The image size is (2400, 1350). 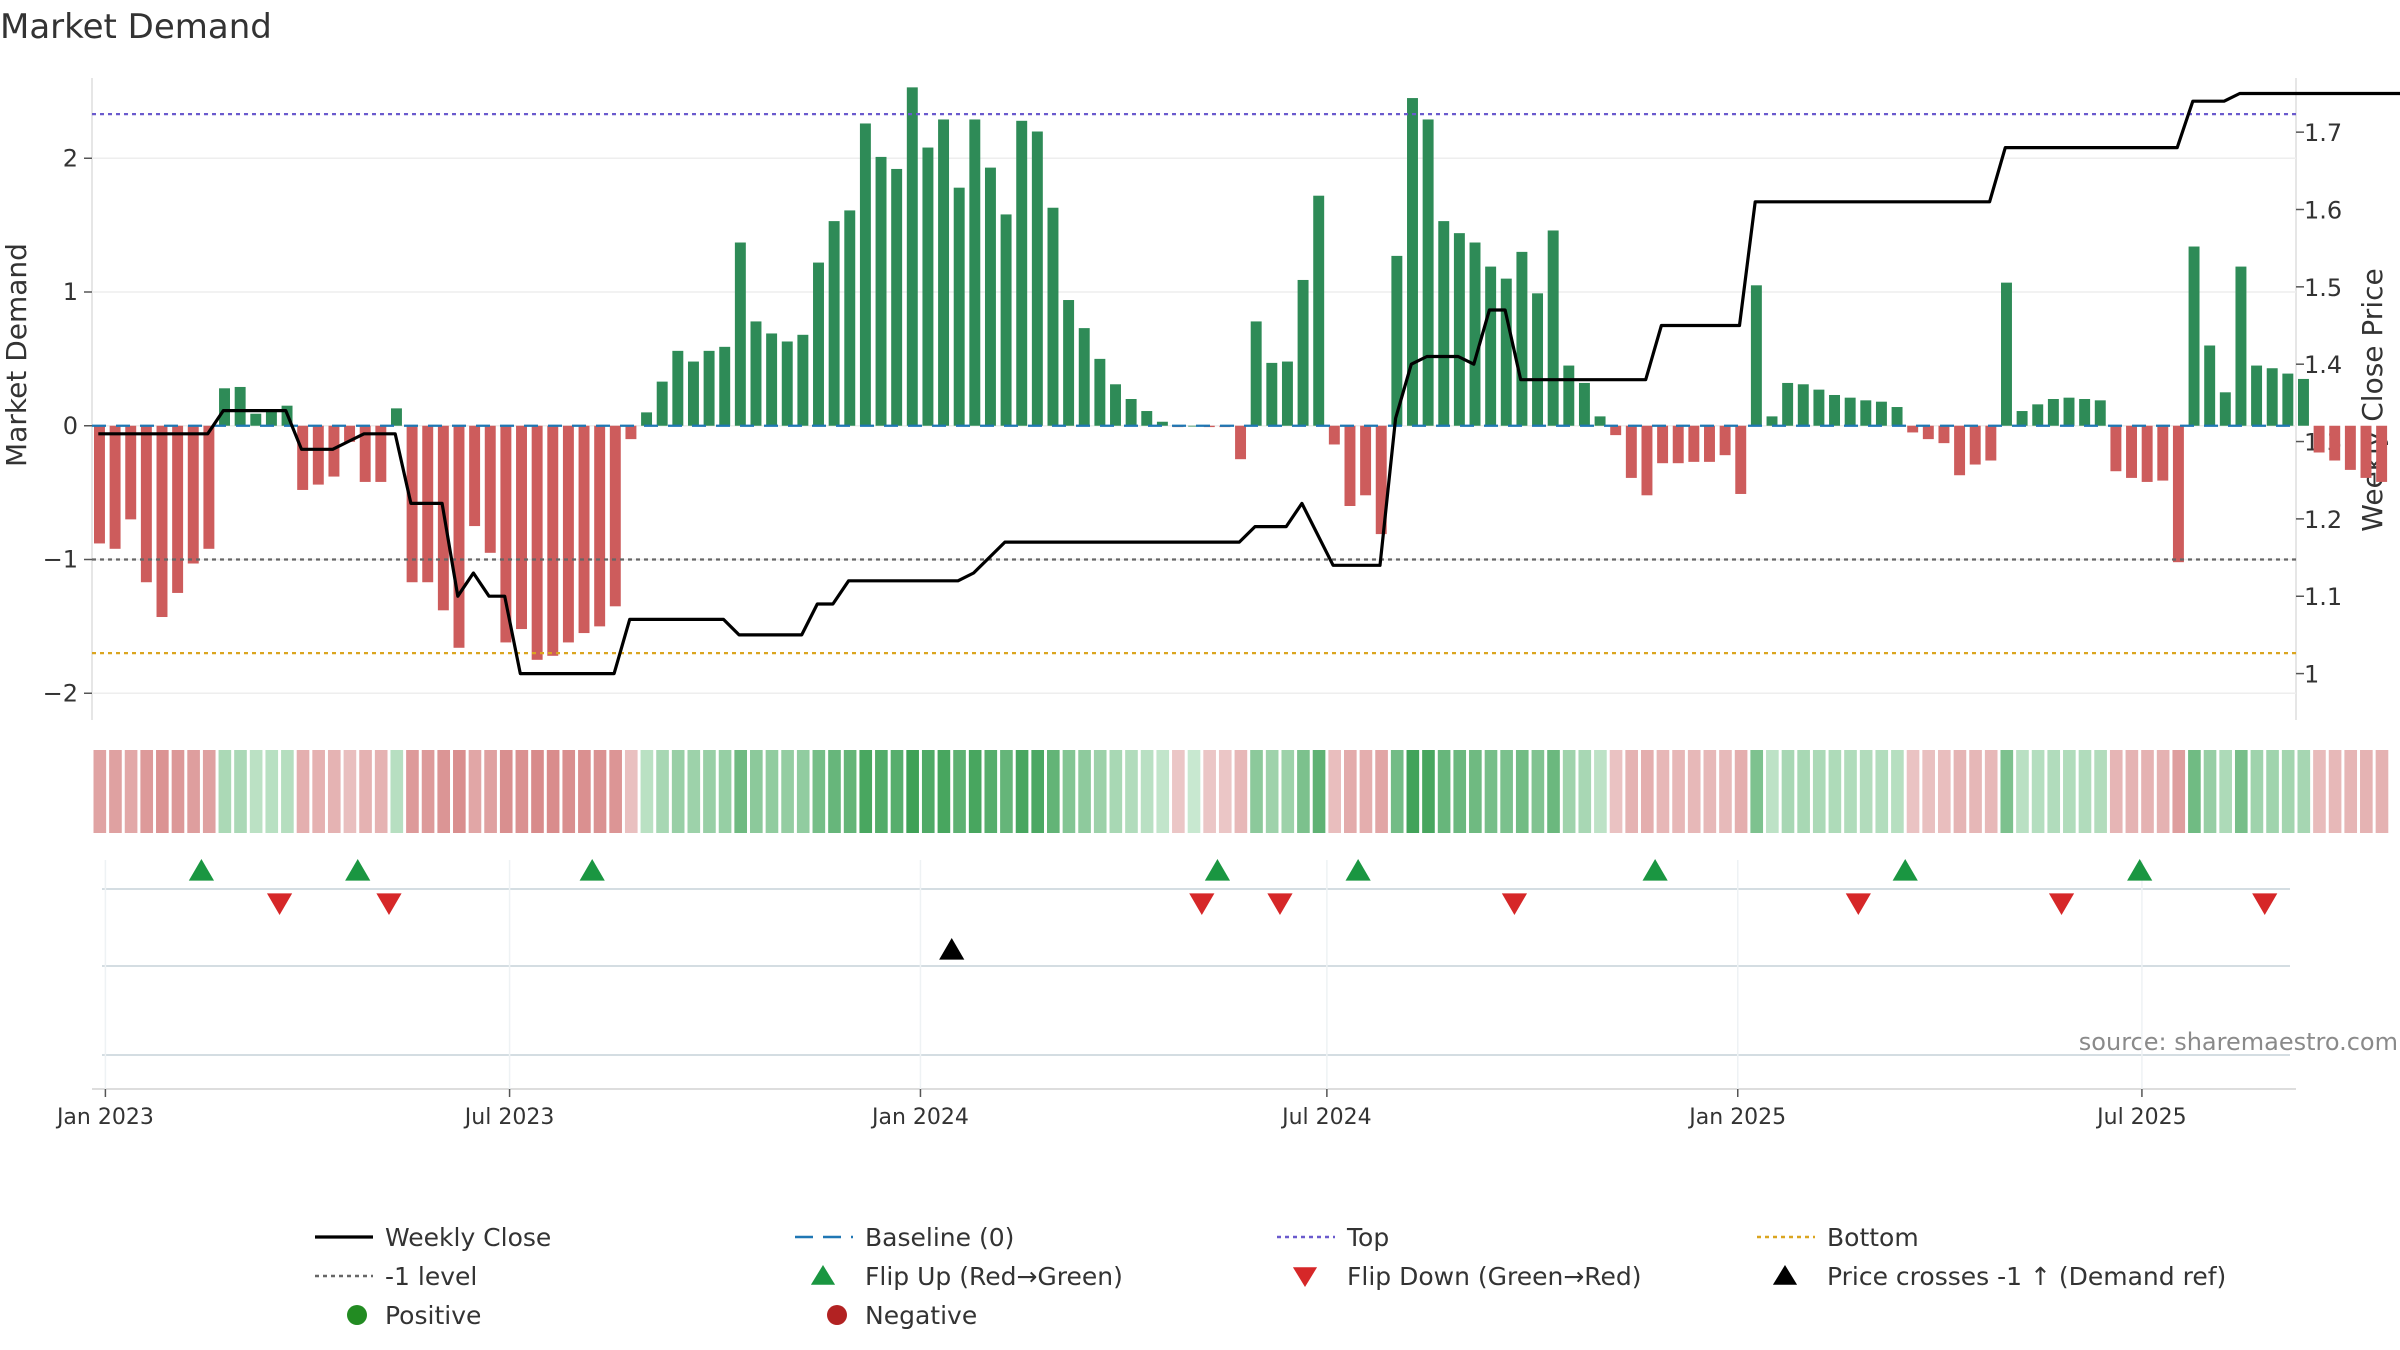 I want to click on legend-label: Top, so click(x=1367, y=1237).